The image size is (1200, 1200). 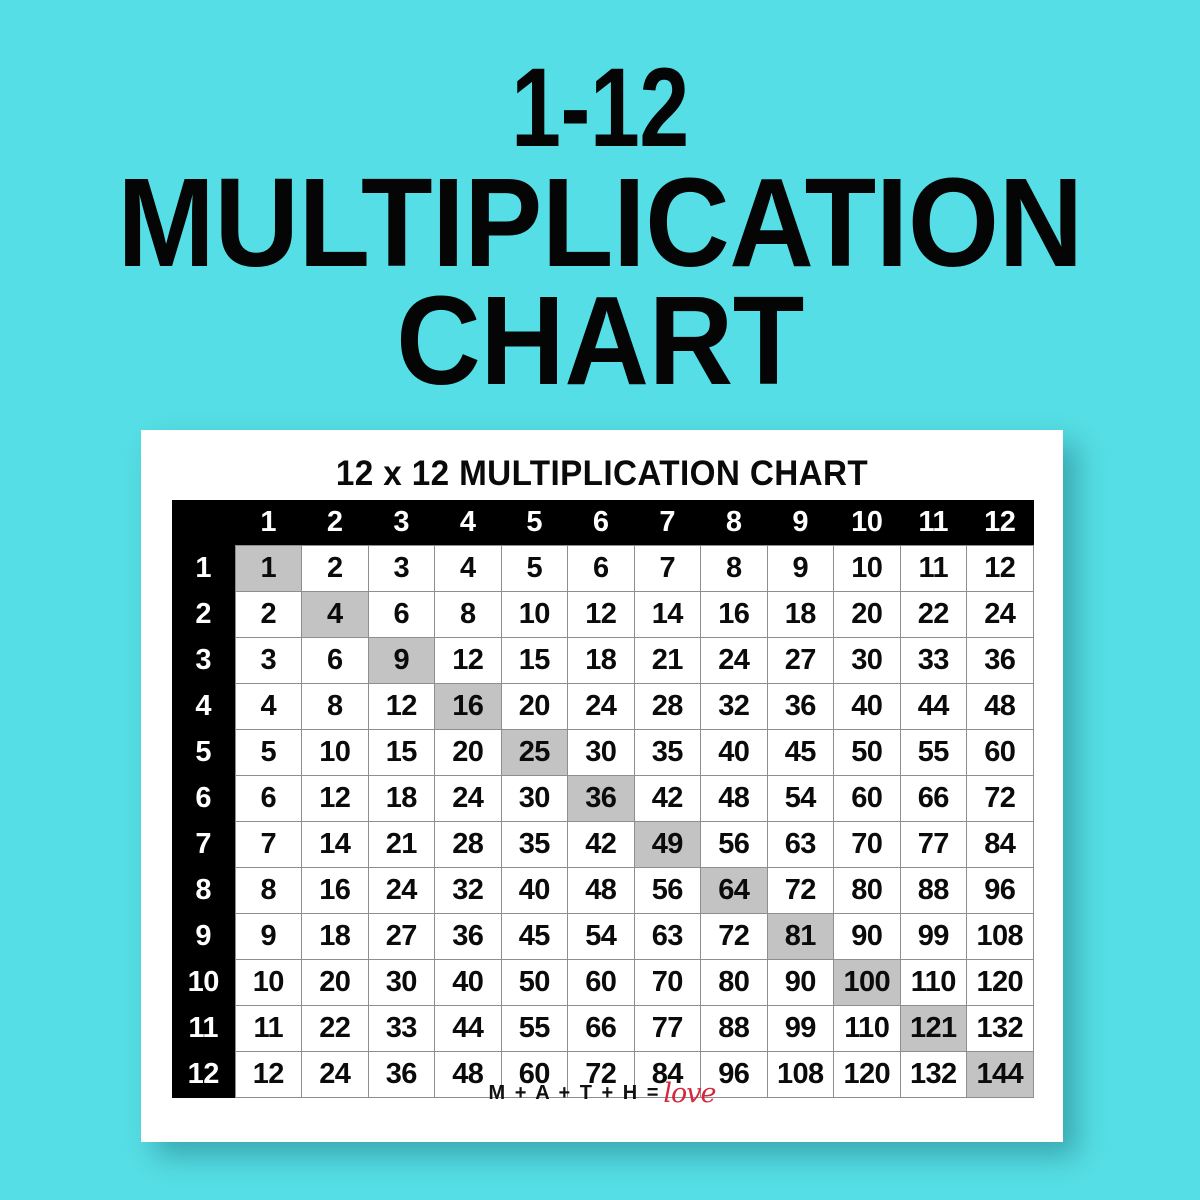 I want to click on column-header-8: 8, so click(x=733, y=523).